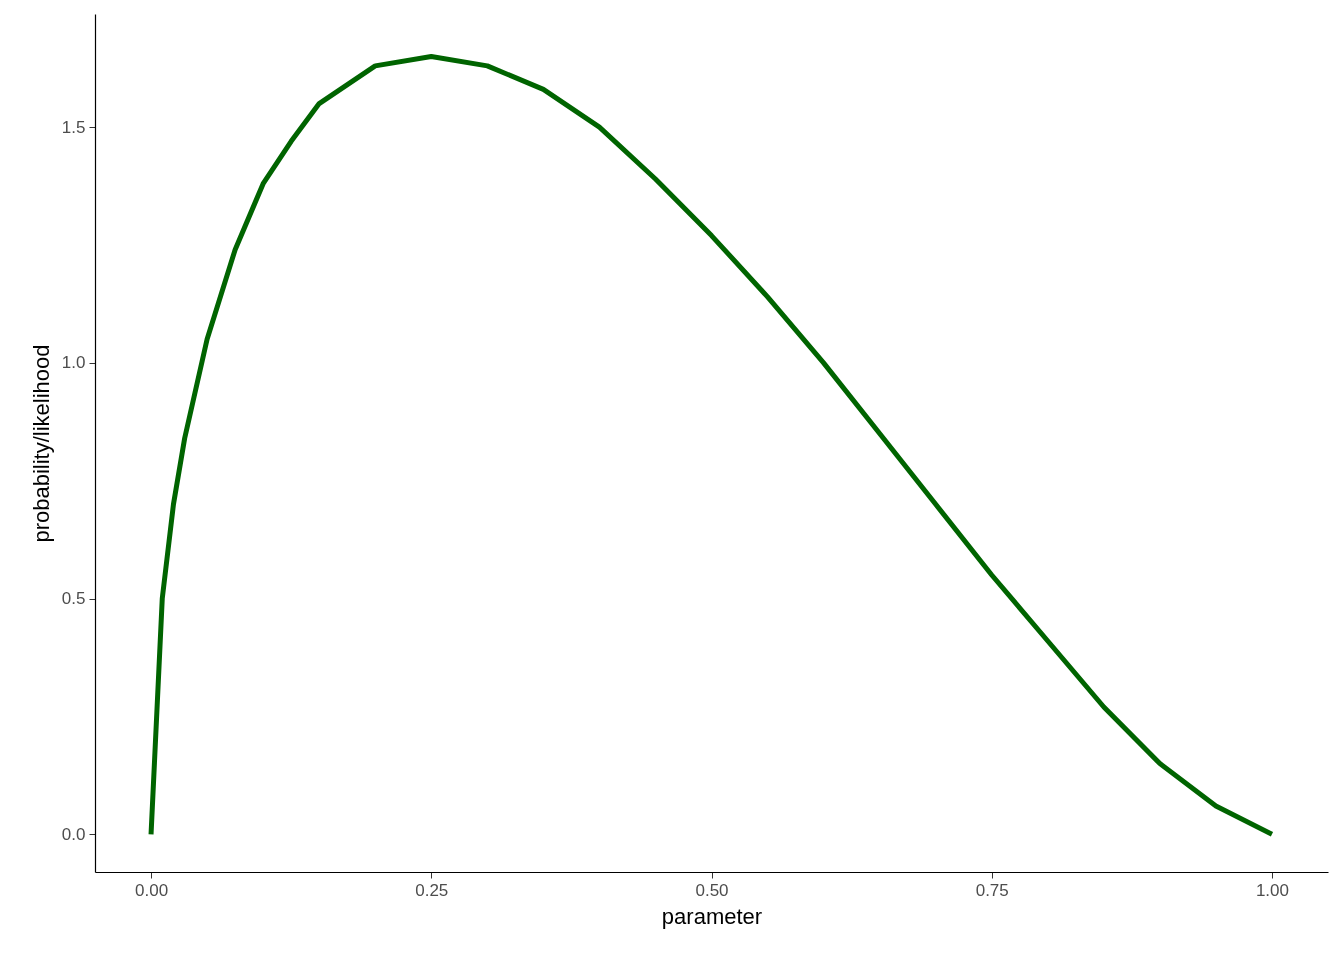 Image resolution: width=1344 pixels, height=960 pixels. I want to click on y-tick-label: 1.0, so click(73, 363).